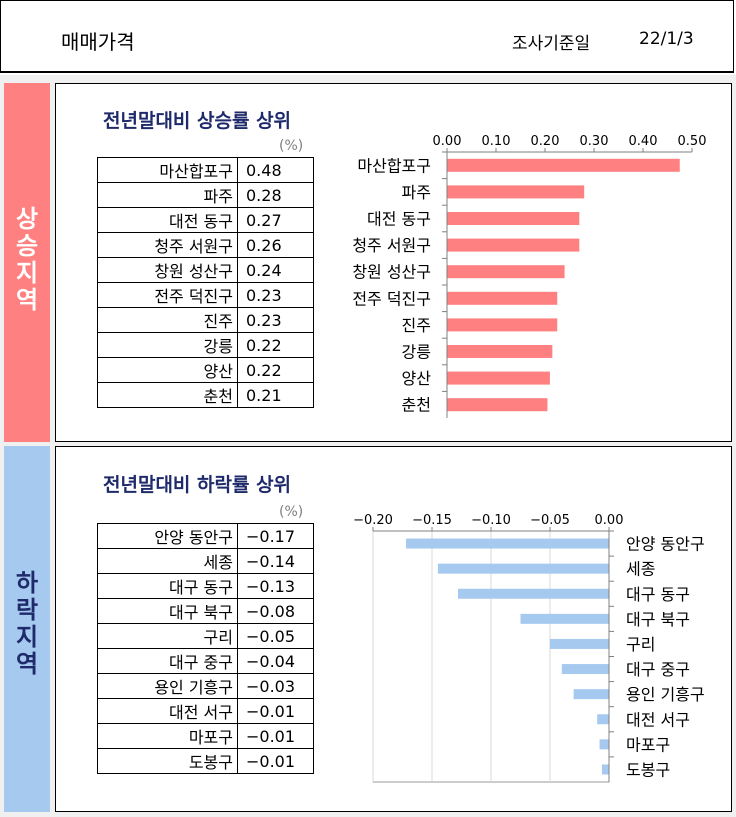 The height and width of the screenshot is (817, 736). Describe the element at coordinates (27, 262) in the screenshot. I see `rise-region-side-label: 상 승 지 역` at that location.